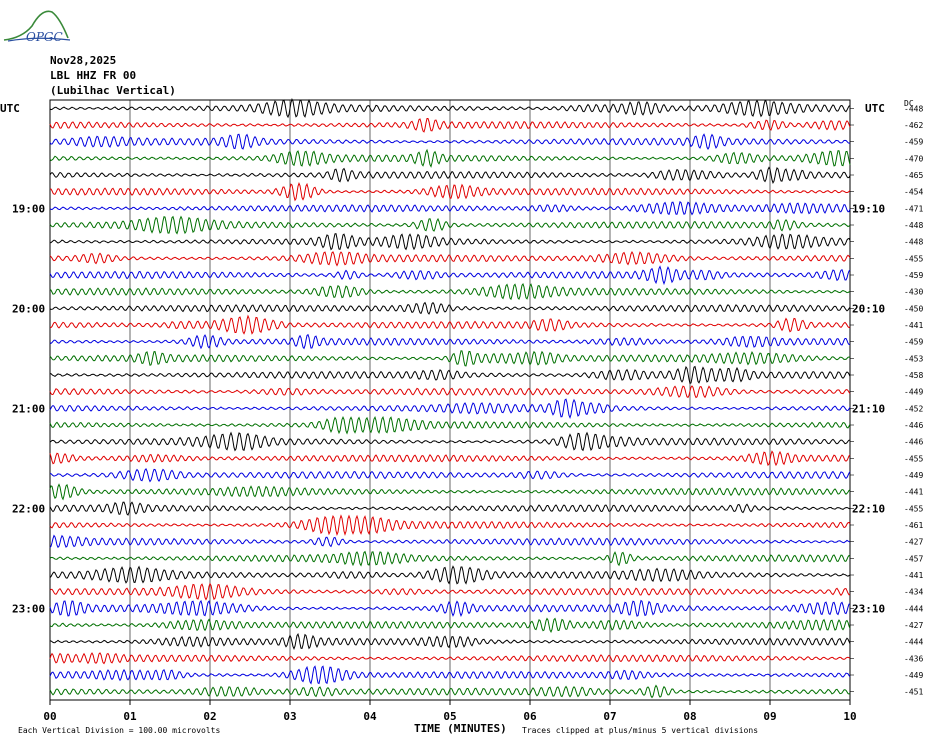 The image size is (930, 744). Describe the element at coordinates (868, 508) in the screenshot. I see `time-label-right: 22:10` at that location.